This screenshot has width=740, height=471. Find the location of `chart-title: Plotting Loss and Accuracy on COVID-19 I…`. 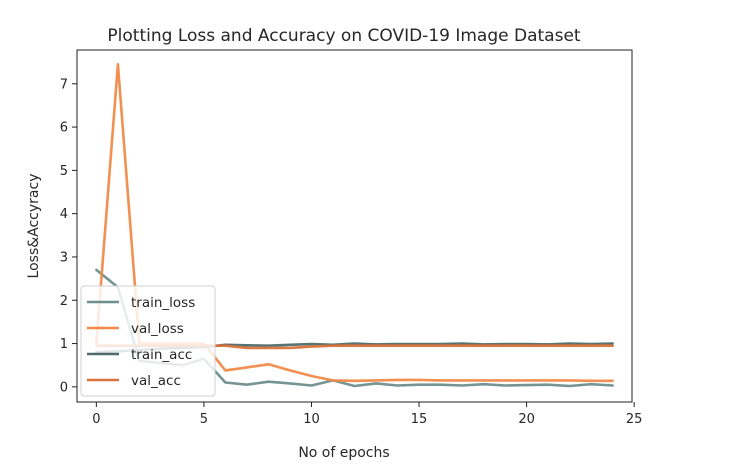

chart-title: Plotting Loss and Accuracy on COVID-19 I… is located at coordinates (343, 36).